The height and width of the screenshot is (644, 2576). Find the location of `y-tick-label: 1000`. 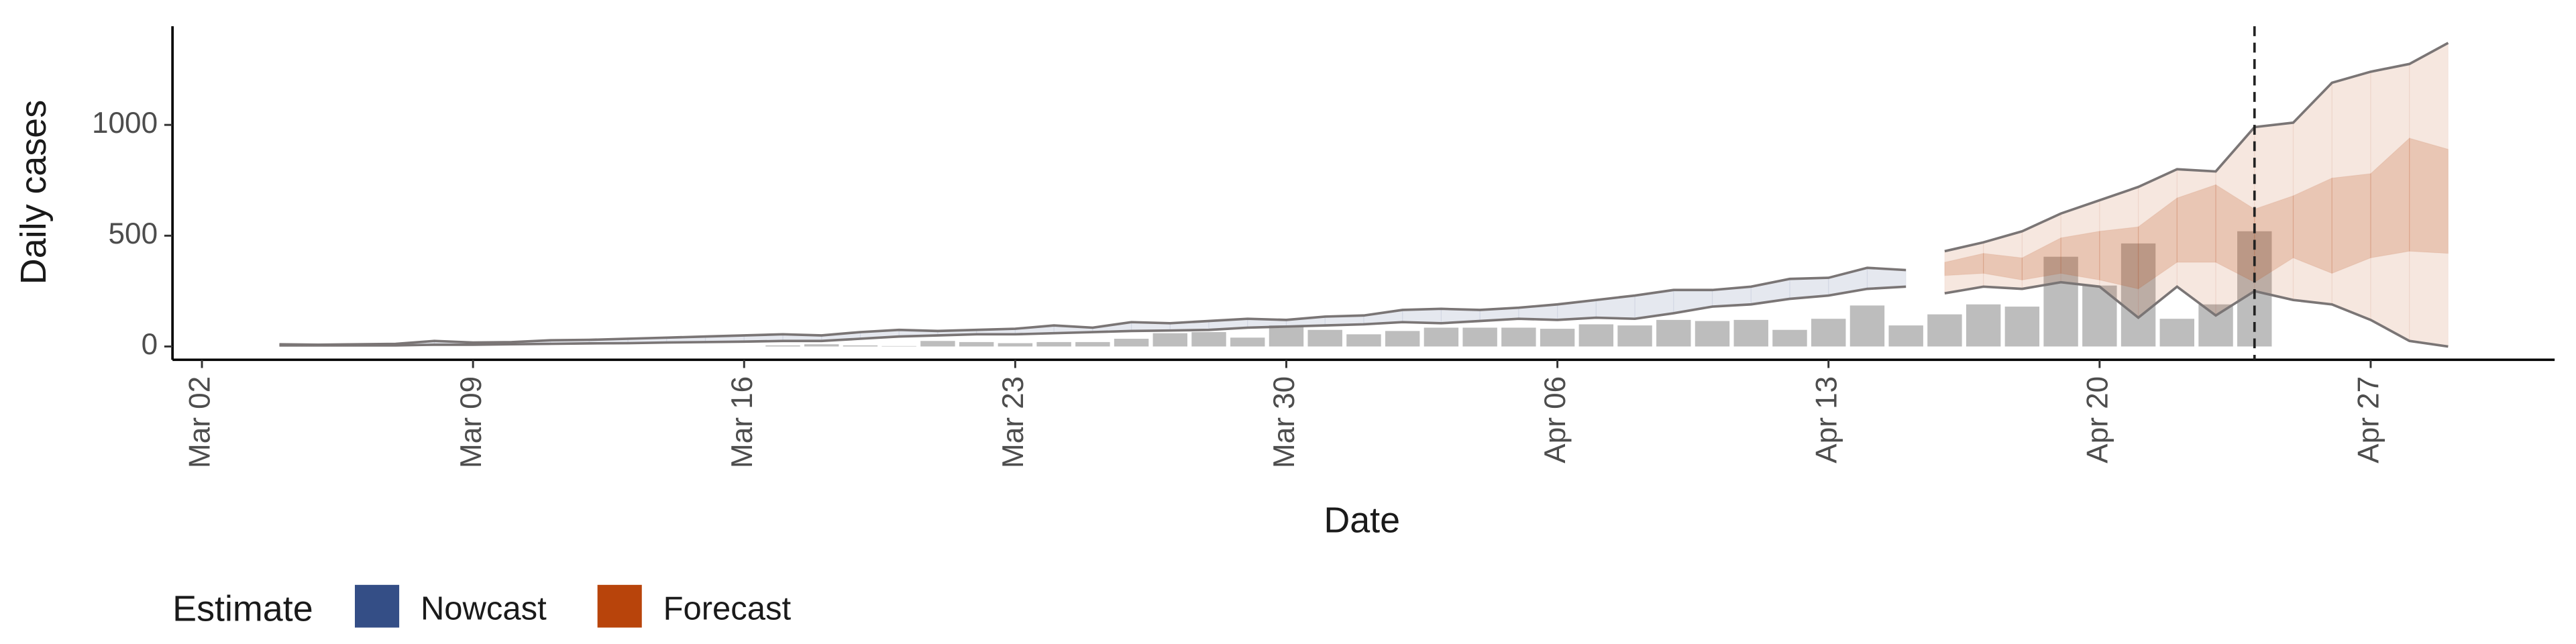

y-tick-label: 1000 is located at coordinates (125, 123).